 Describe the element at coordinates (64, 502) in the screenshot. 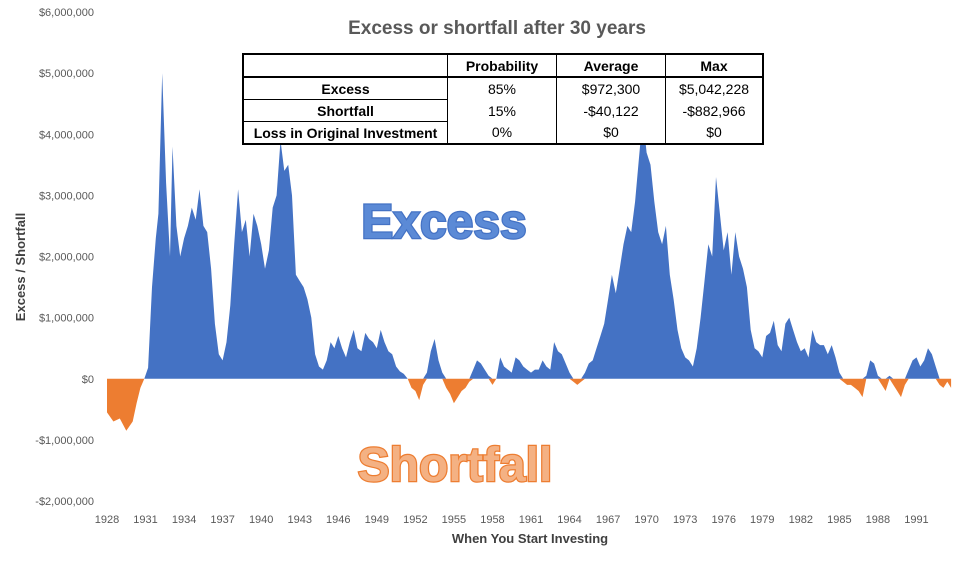

I see `y-tick-label: -$2,000,000` at that location.